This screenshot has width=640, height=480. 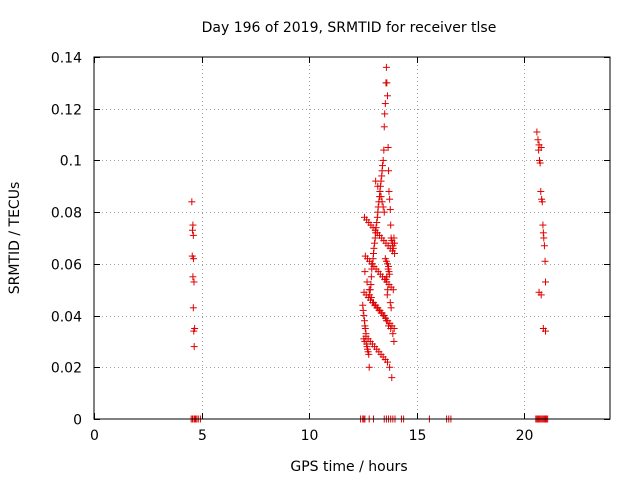 What do you see at coordinates (418, 436) in the screenshot?
I see `x-tick-label: 15` at bounding box center [418, 436].